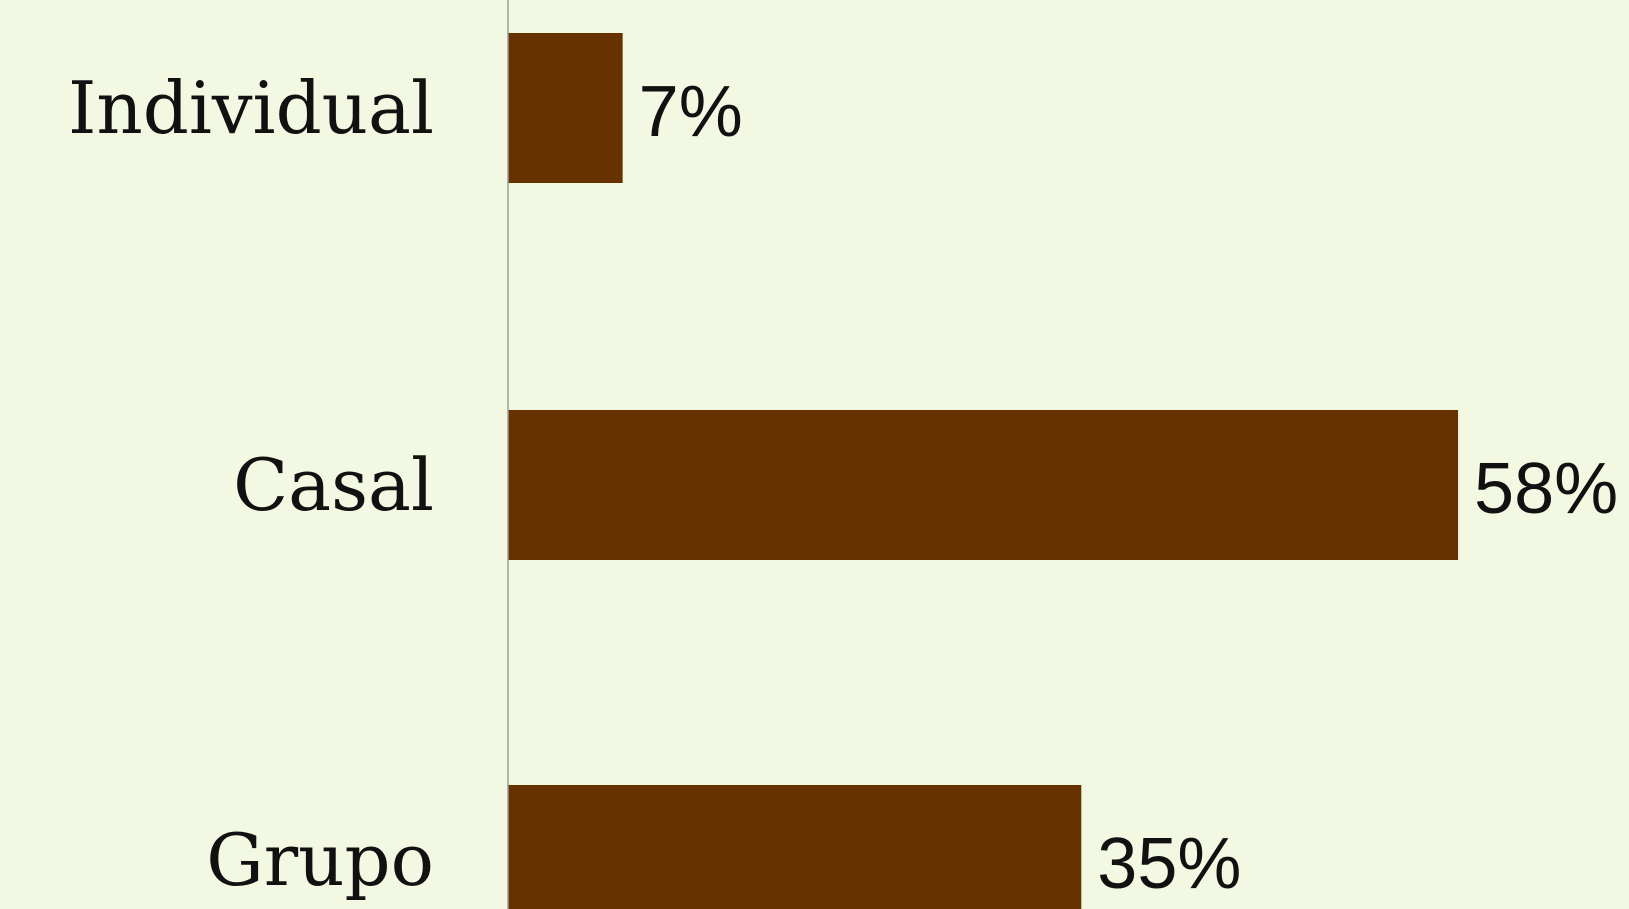 Image resolution: width=1629 pixels, height=909 pixels. Describe the element at coordinates (1546, 489) in the screenshot. I see `value-label-casal: 58%` at that location.